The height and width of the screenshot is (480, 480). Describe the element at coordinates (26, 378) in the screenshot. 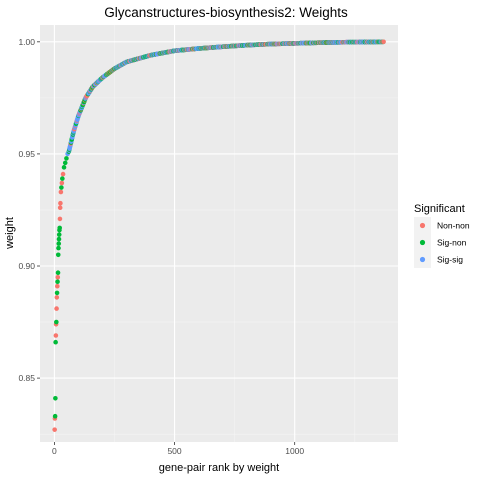

I see `y-tick-label: 0.85` at that location.